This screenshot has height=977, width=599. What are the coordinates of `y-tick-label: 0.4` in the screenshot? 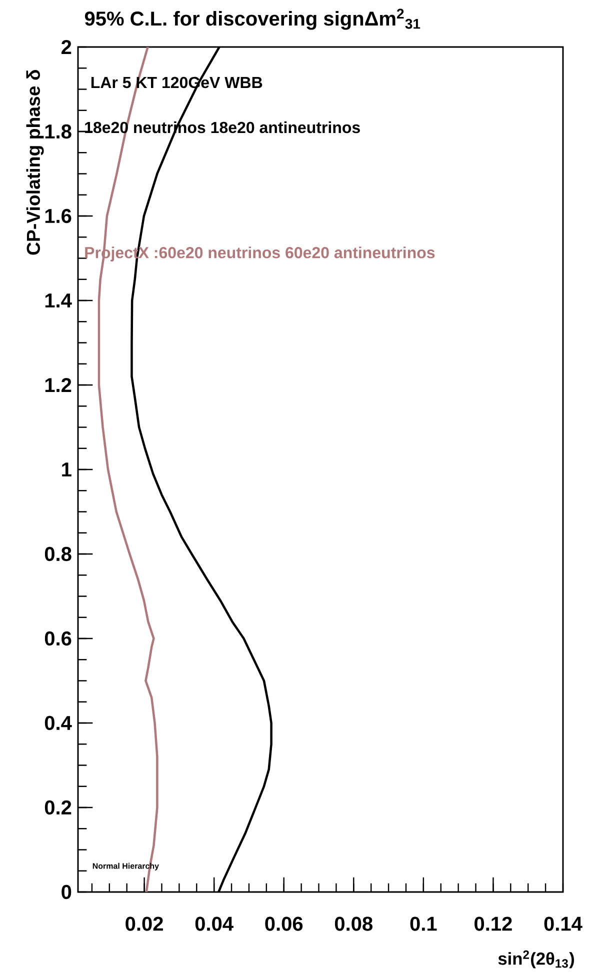 It's located at (58, 723).